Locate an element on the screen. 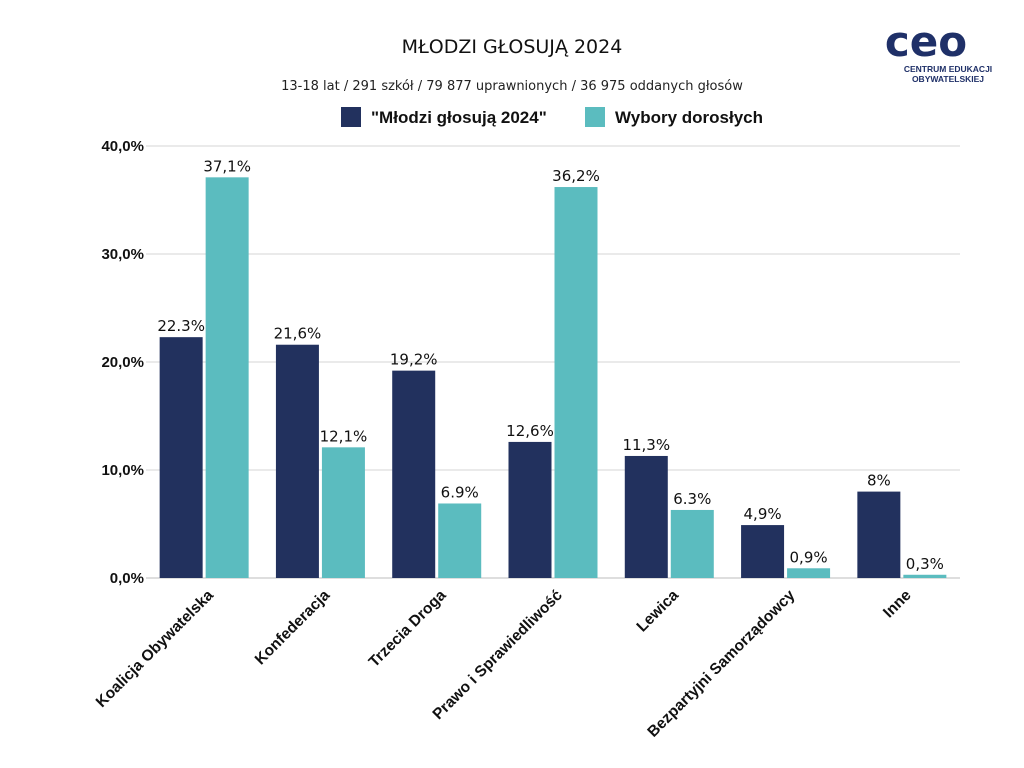 This screenshot has width=1024, height=768. x-category-label: Trzecia Droga is located at coordinates (408, 629).